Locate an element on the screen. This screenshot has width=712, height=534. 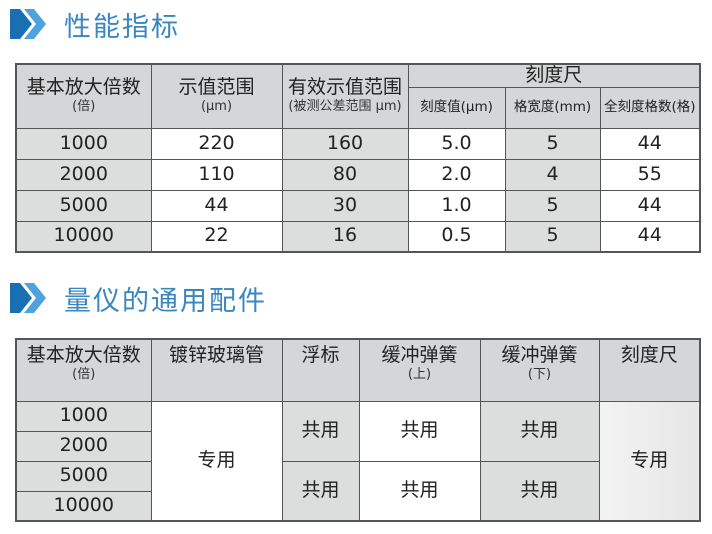
table-row: 2000 110 80 2.0 4 55 is located at coordinates (358, 174).